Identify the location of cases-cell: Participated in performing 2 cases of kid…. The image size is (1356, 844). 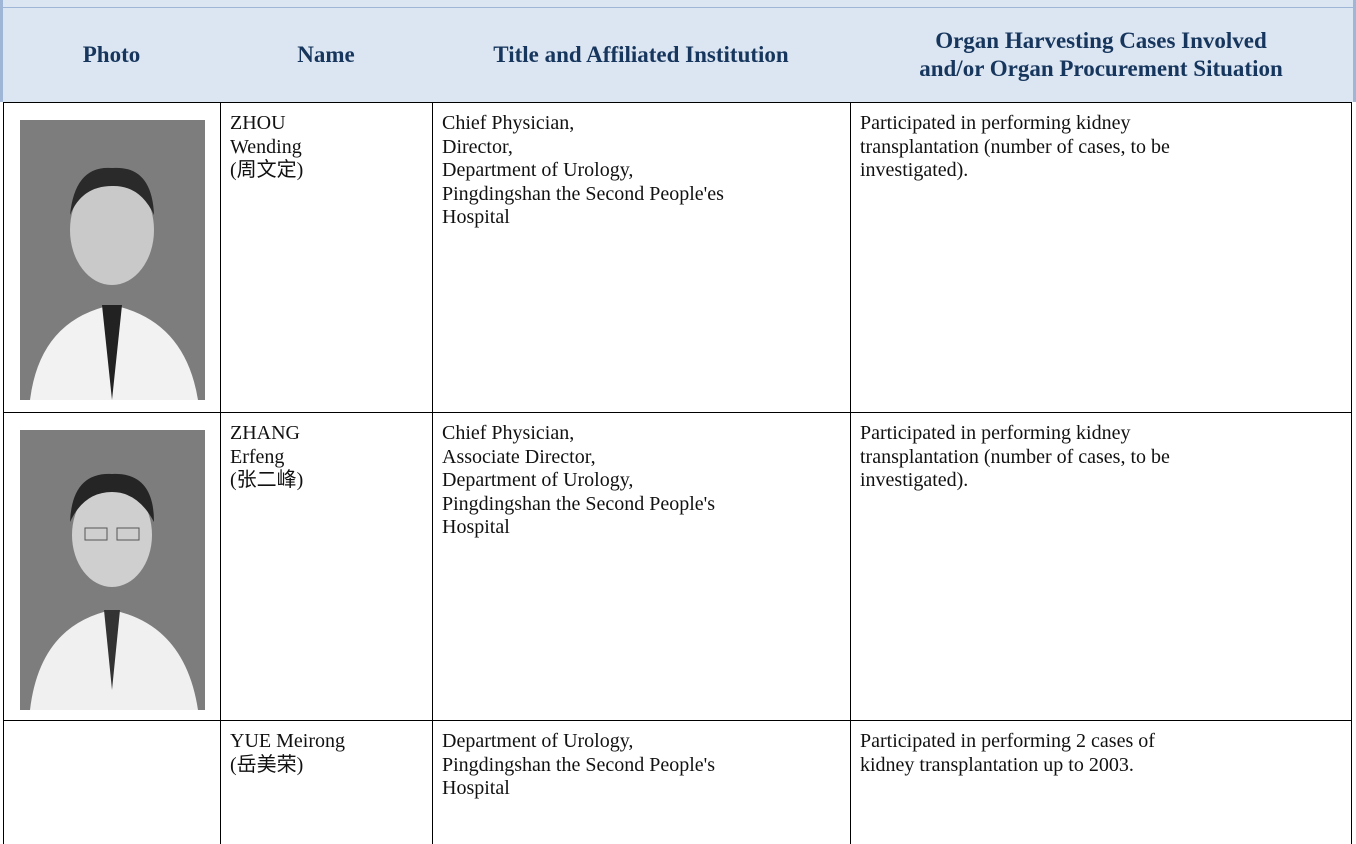
(1101, 782).